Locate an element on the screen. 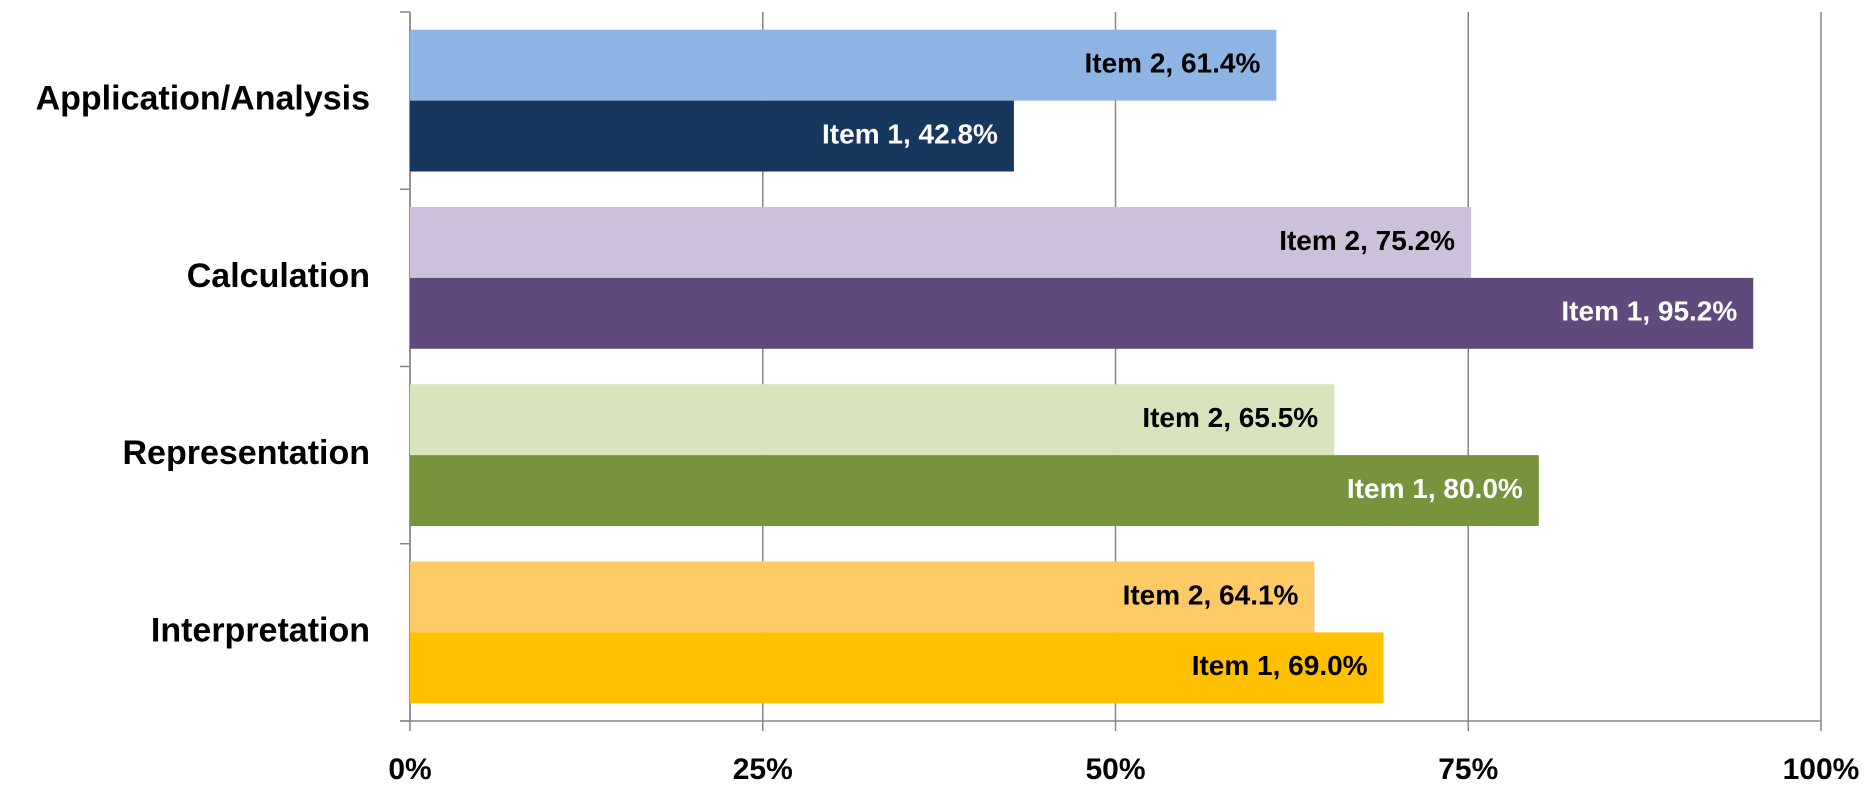  x-tick-label: 0% is located at coordinates (409, 769).